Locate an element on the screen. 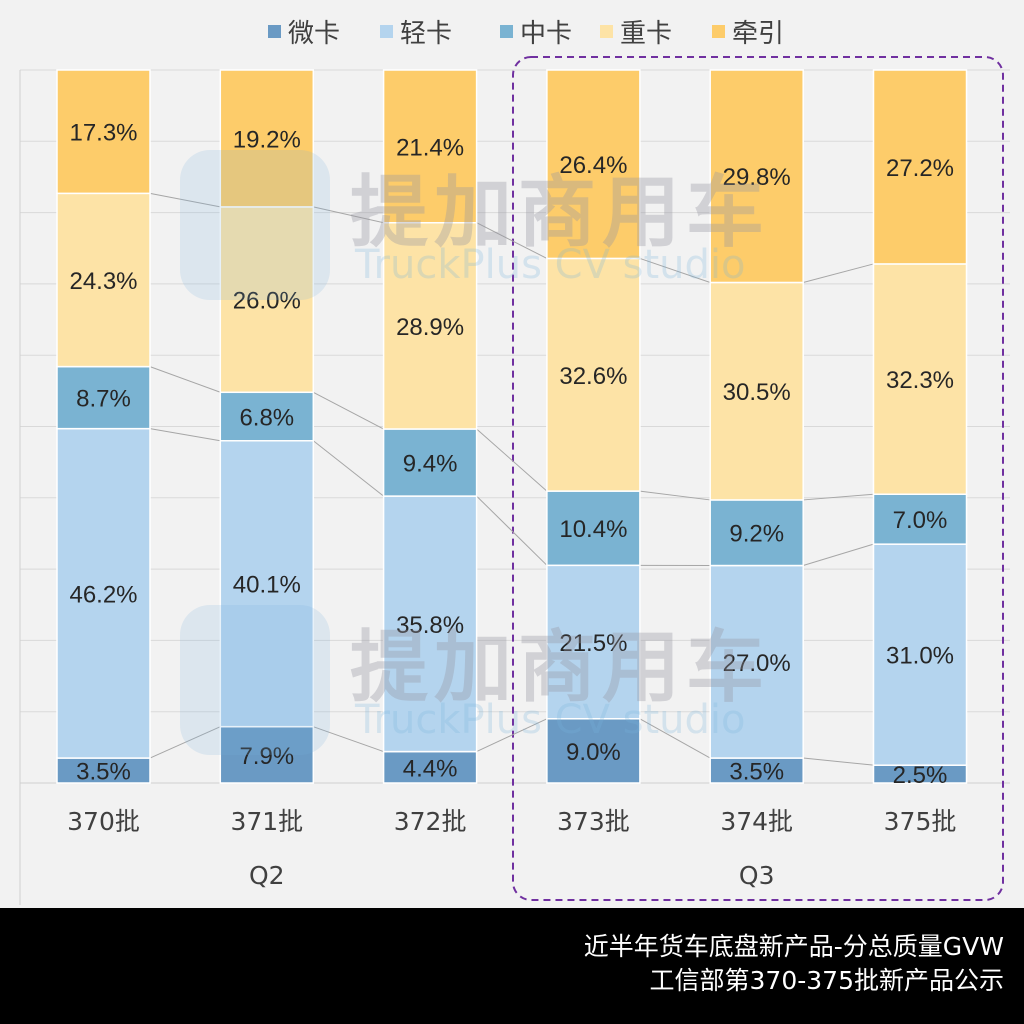 This screenshot has width=1024, height=1024. legend-label: 微卡 is located at coordinates (314, 34).